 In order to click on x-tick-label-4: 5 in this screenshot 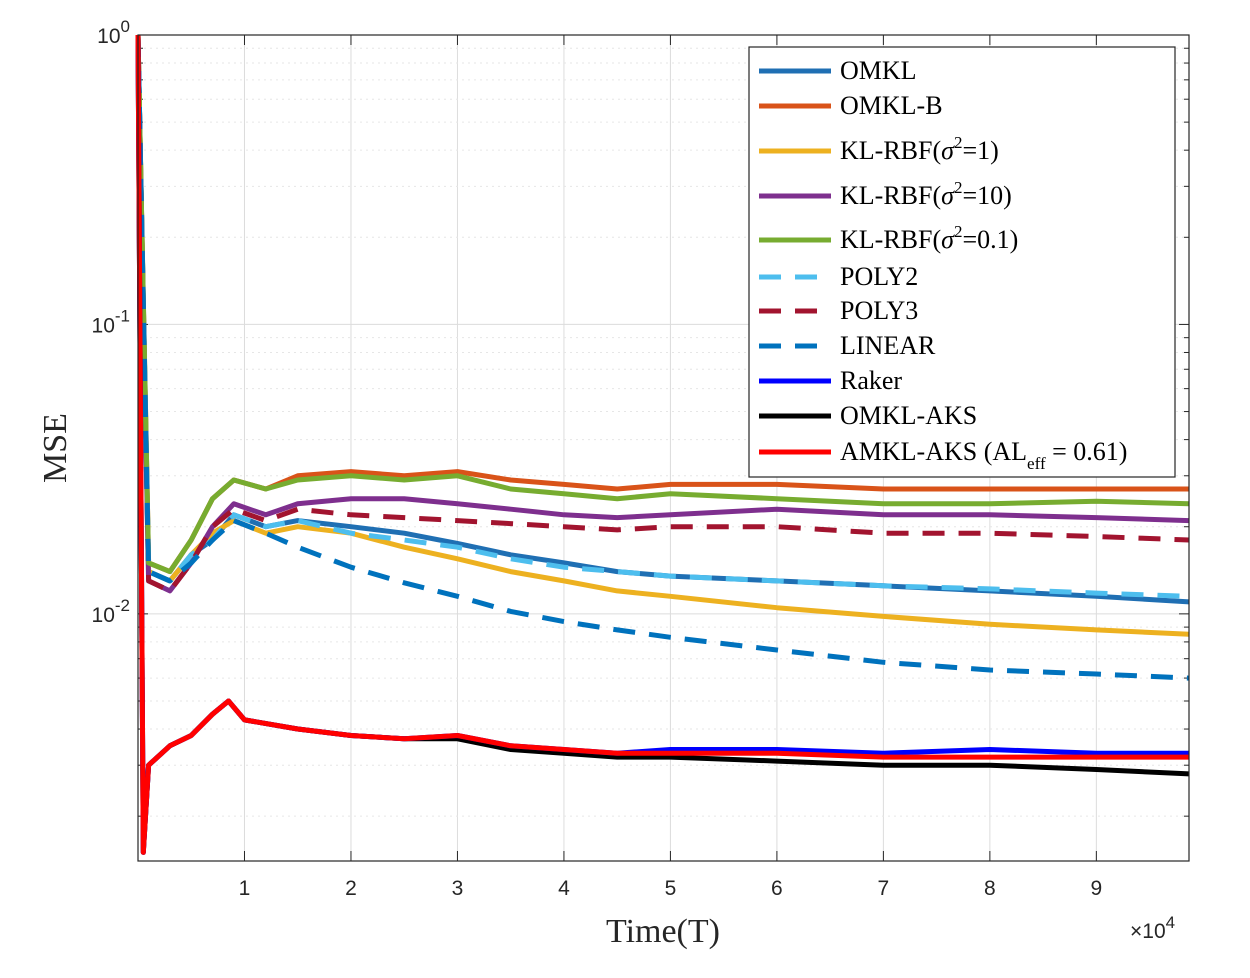, I will do `click(671, 888)`.